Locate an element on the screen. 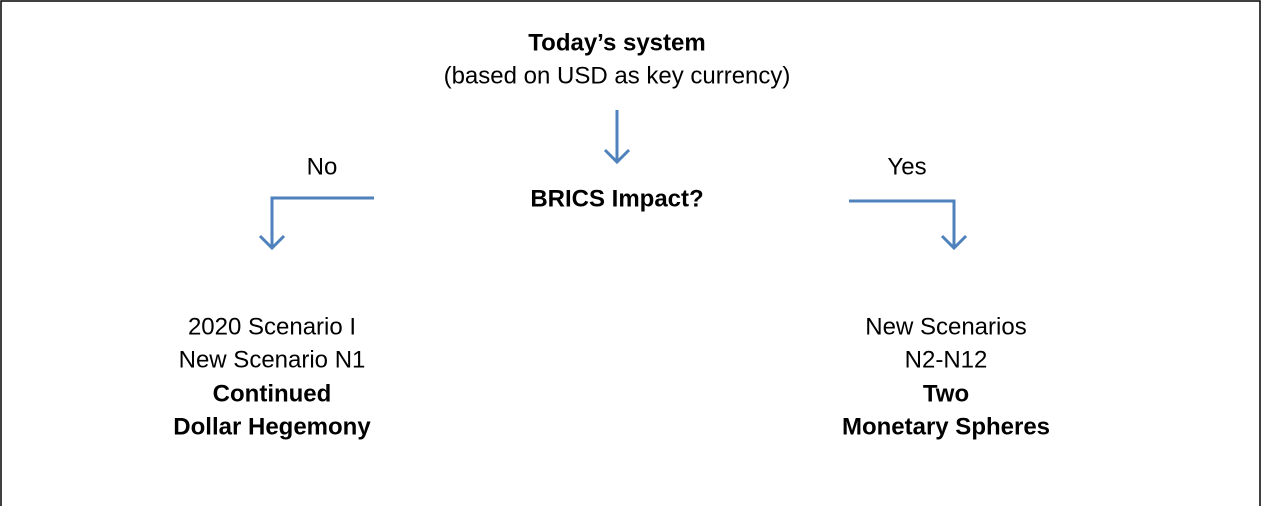 Image resolution: width=1262 pixels, height=511 pixels. branch-label: Yes is located at coordinates (906, 166).